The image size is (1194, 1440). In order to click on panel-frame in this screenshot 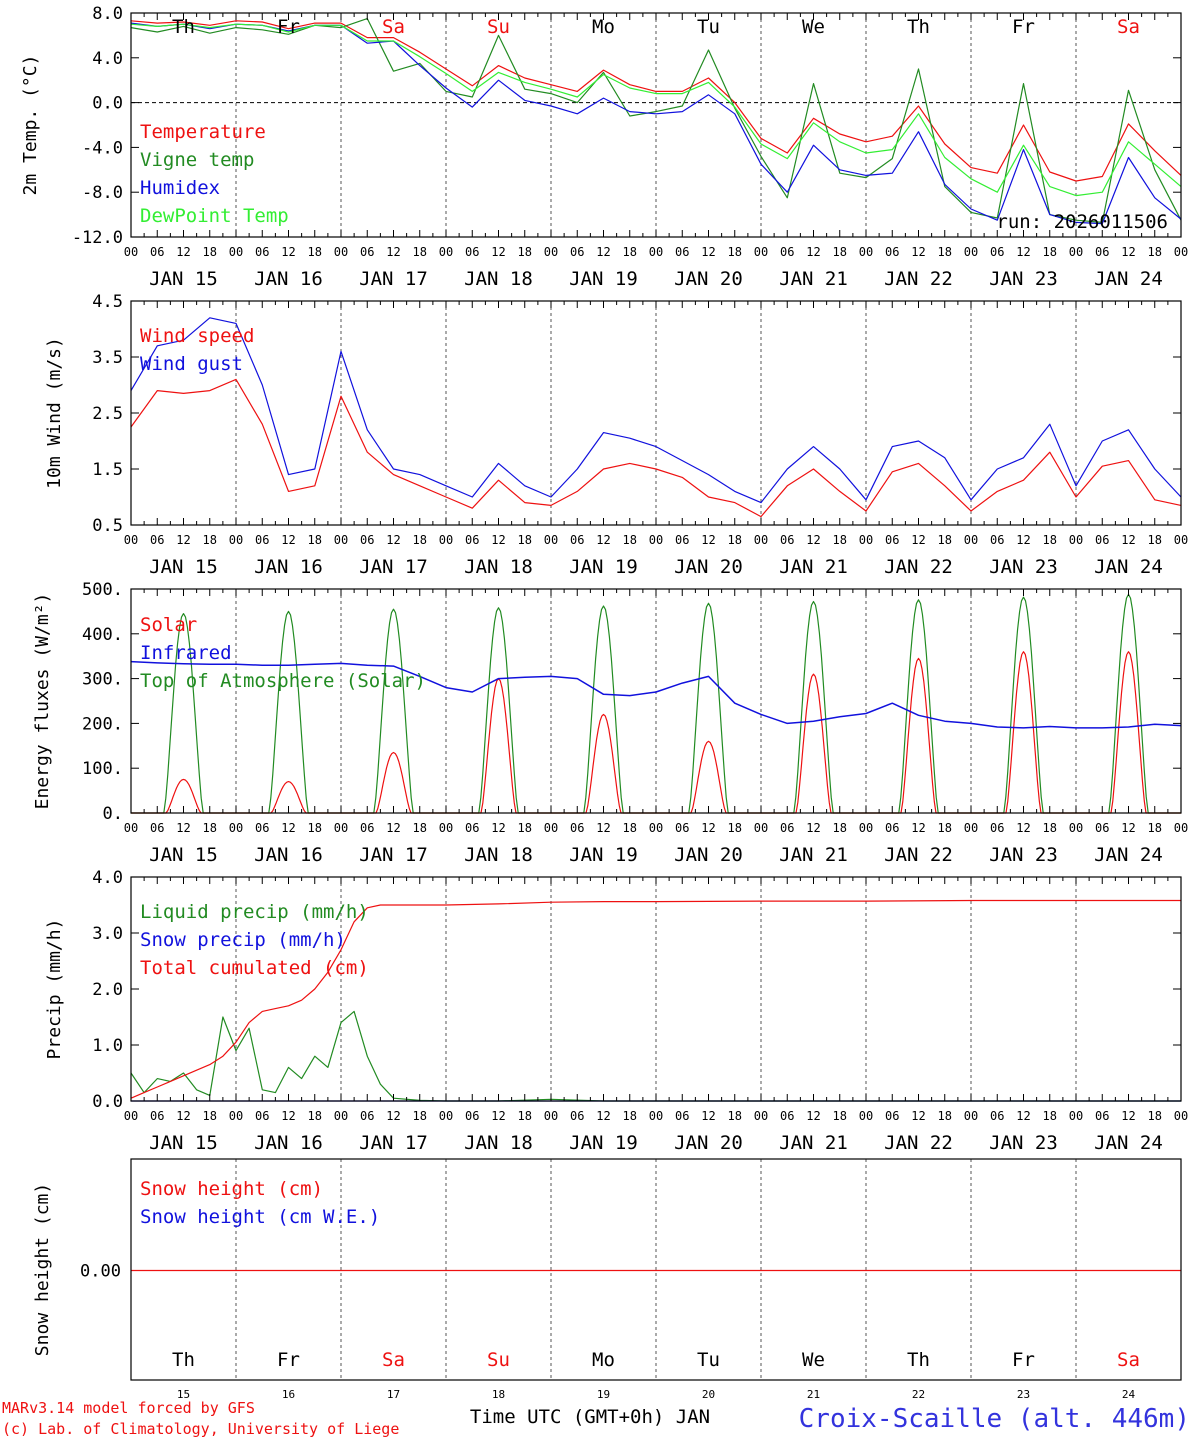, I will do `click(656, 701)`.